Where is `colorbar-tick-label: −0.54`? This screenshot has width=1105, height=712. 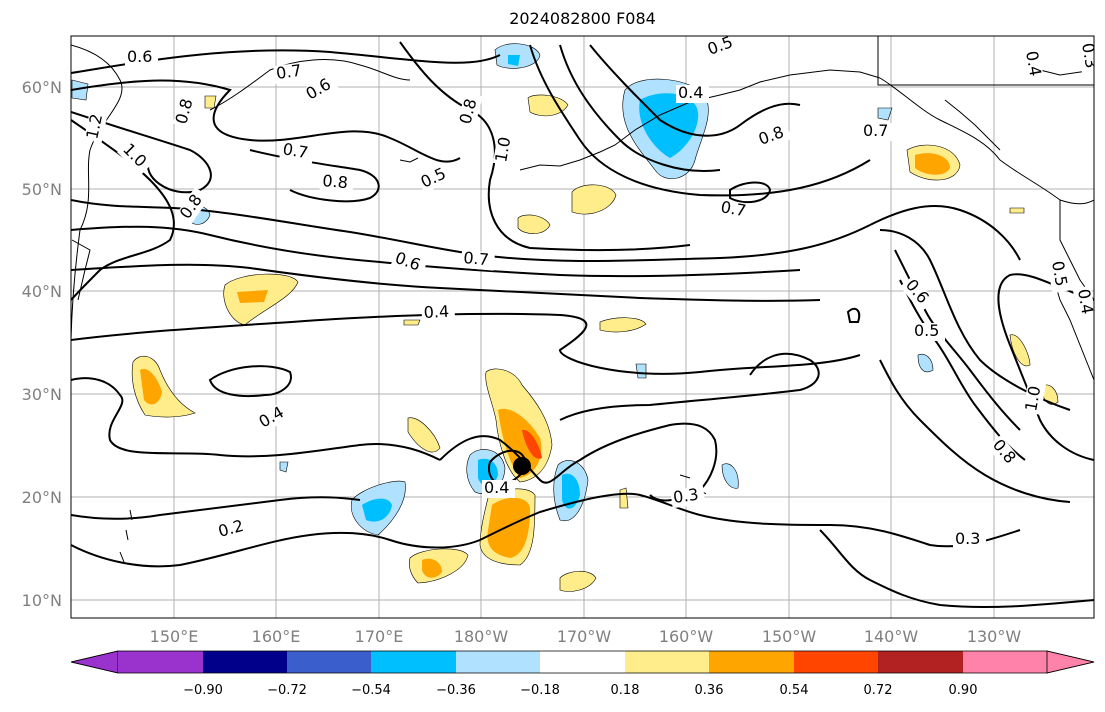 colorbar-tick-label: −0.54 is located at coordinates (371, 690).